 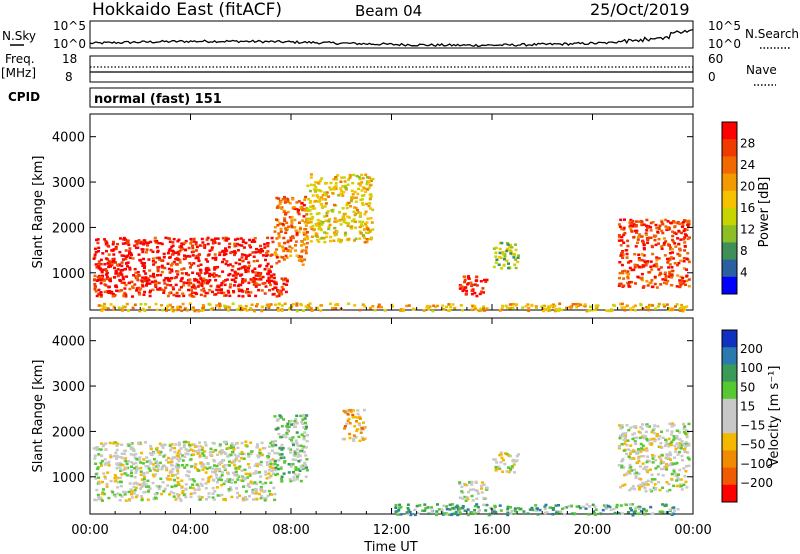 What do you see at coordinates (69, 77) in the screenshot?
I see `freq-tick-low: 8` at bounding box center [69, 77].